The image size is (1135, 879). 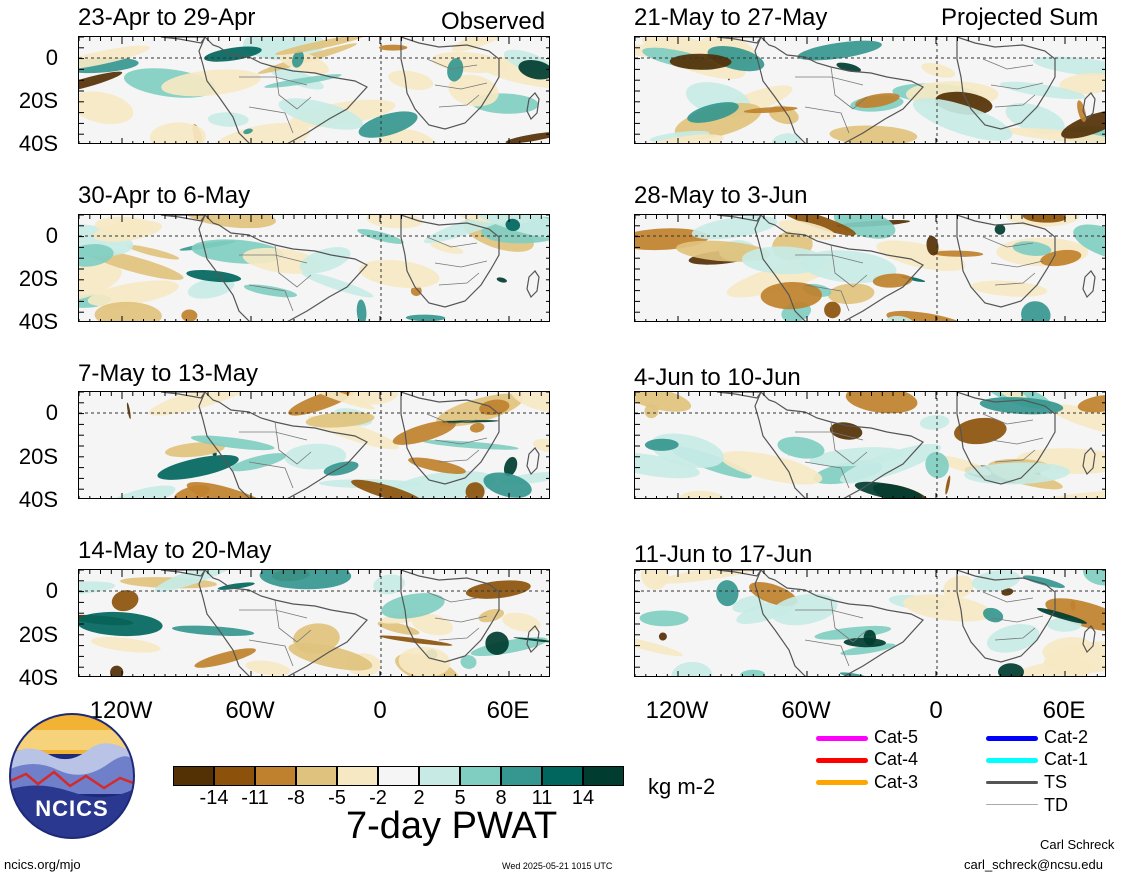 I want to click on panel-title-6: 28-May to 3-Jun, so click(x=721, y=195).